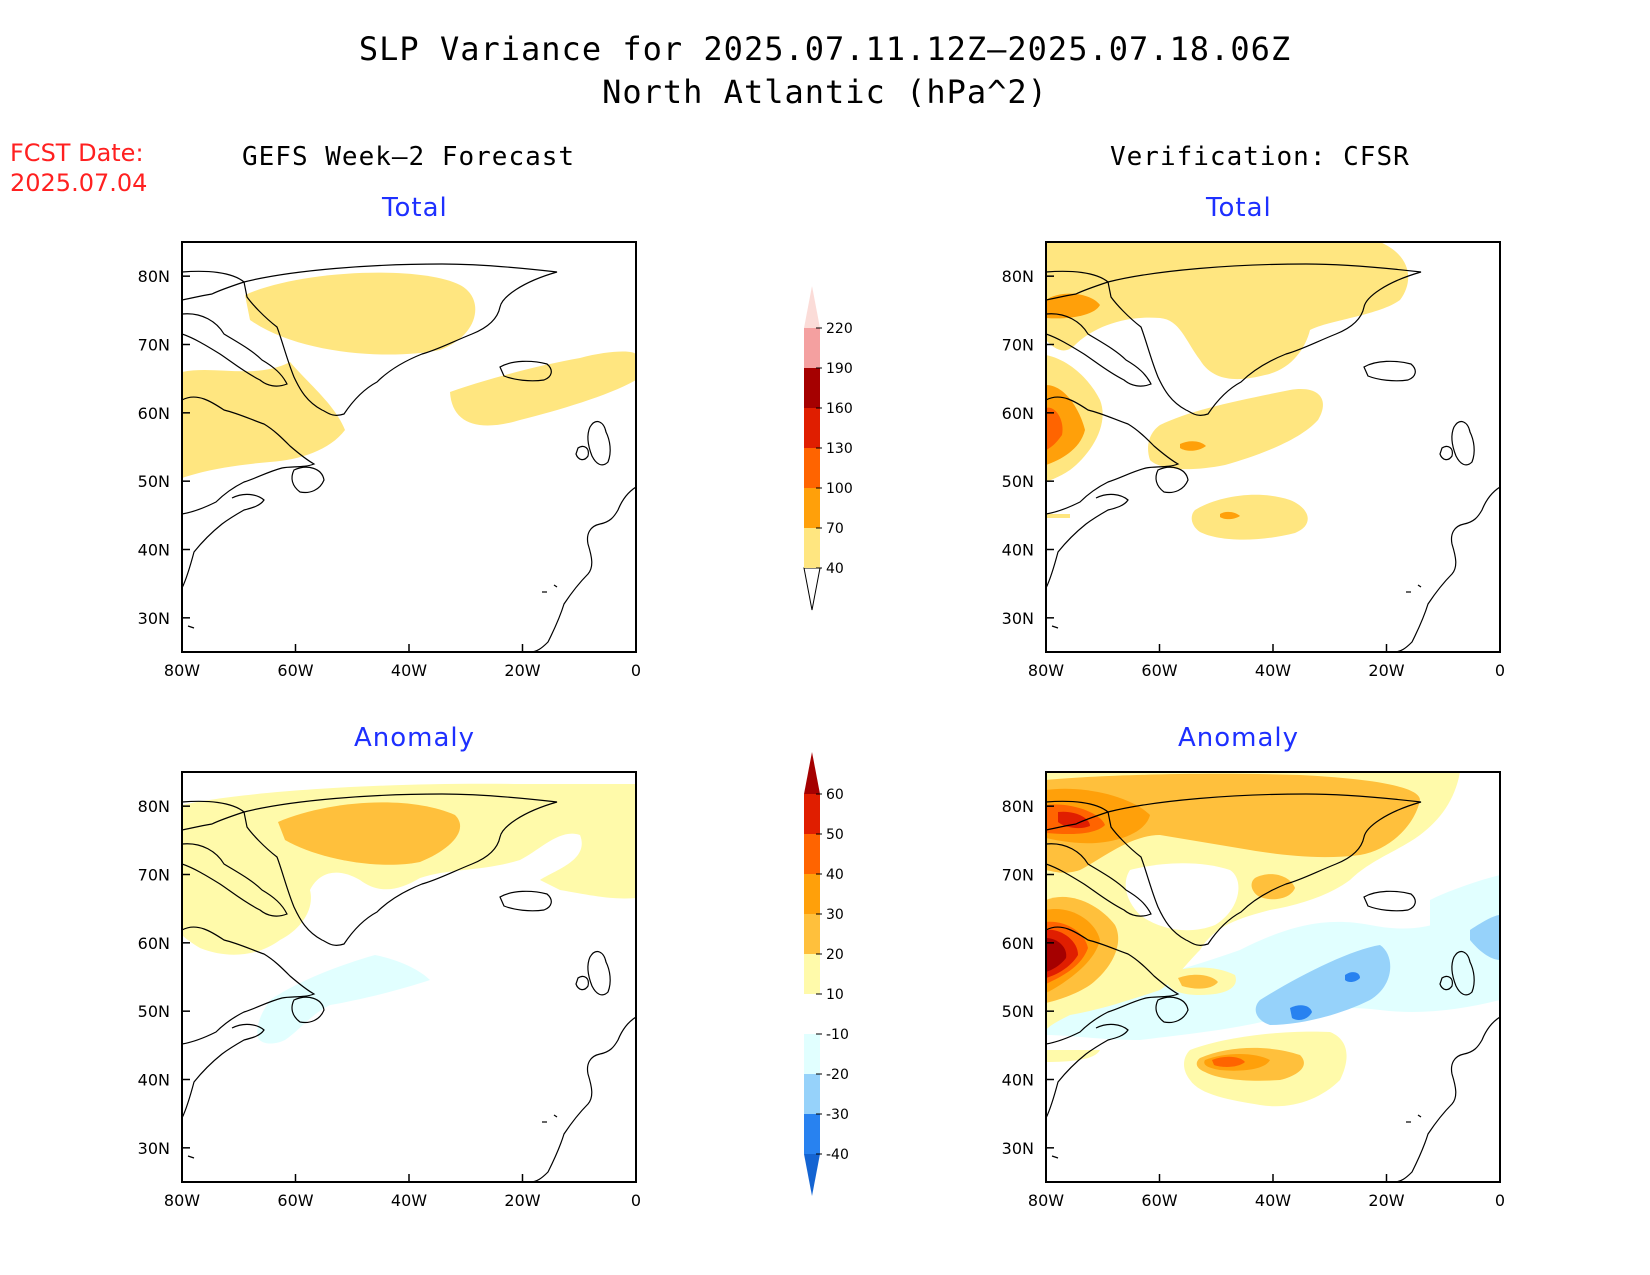 The height and width of the screenshot is (1275, 1650). I want to click on colorbar-label: -20, so click(837, 1075).